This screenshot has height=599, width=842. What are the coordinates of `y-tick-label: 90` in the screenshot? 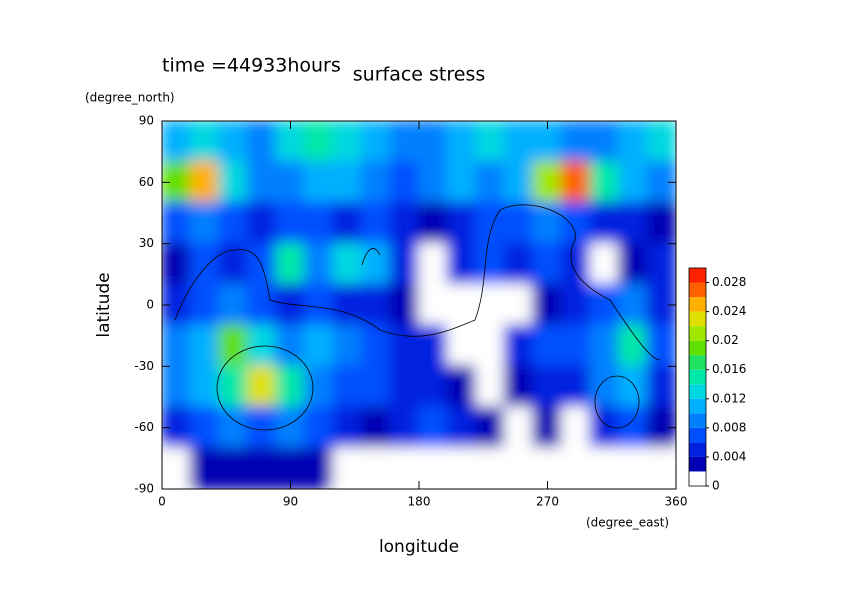 It's located at (146, 121).